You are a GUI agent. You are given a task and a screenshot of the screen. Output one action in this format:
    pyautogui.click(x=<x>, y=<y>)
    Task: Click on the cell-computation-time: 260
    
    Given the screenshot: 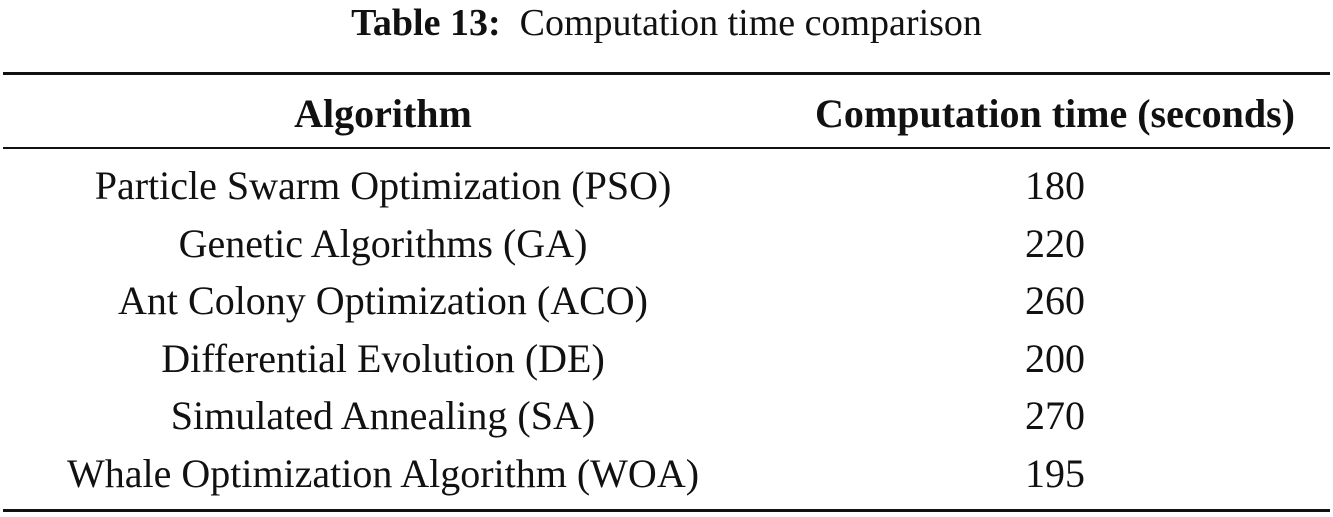 What is the action you would take?
    pyautogui.click(x=1055, y=300)
    